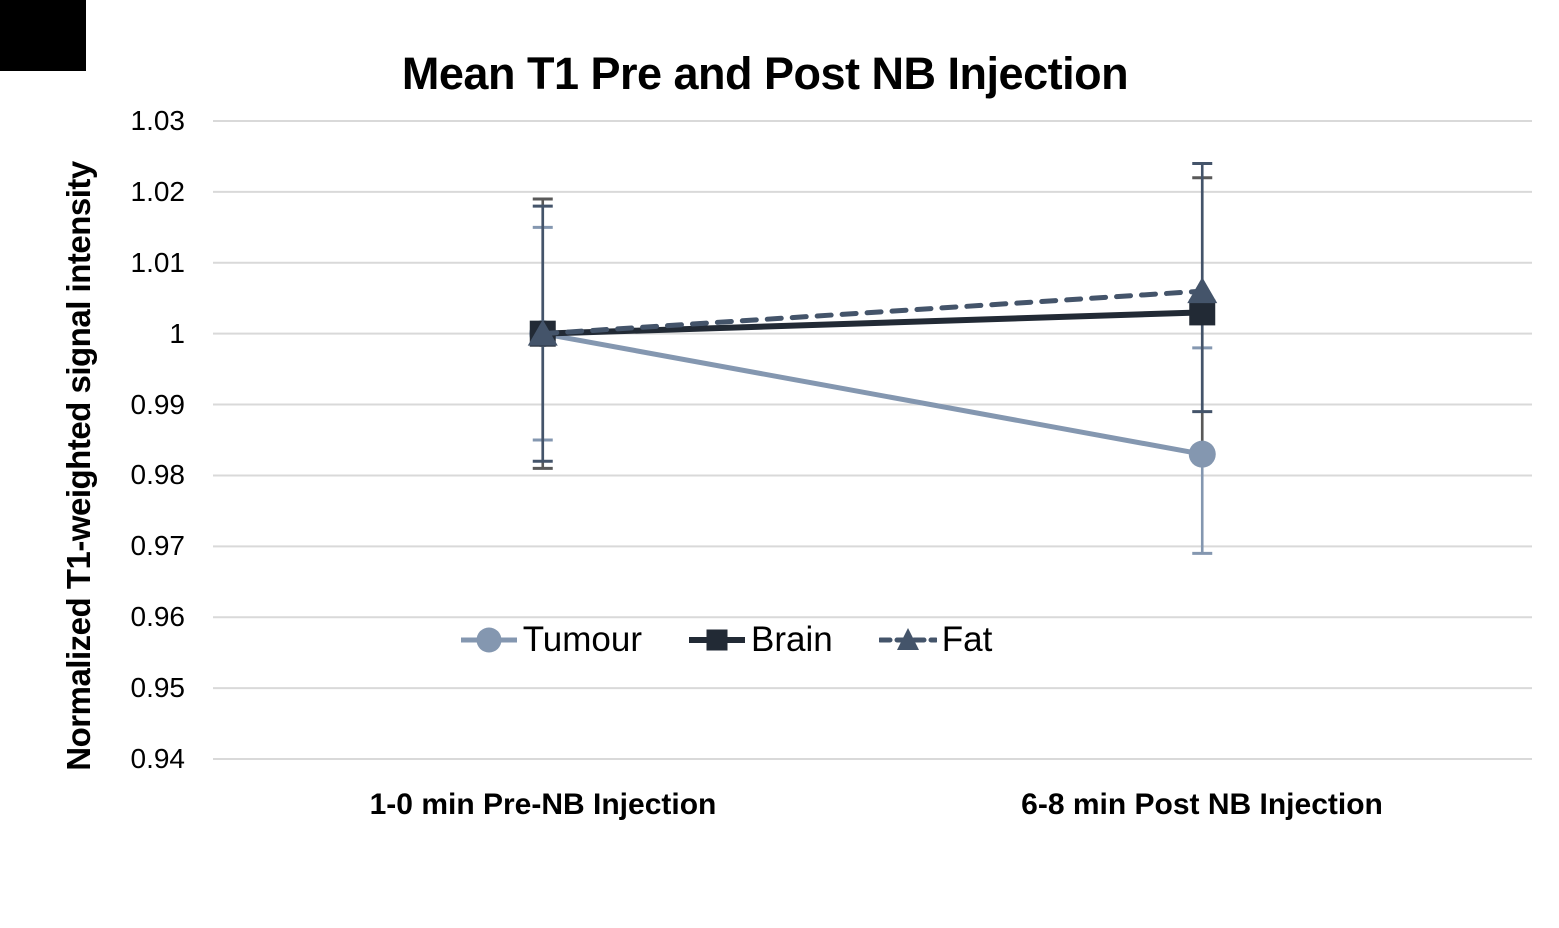 This screenshot has height=928, width=1559. Describe the element at coordinates (872, 394) in the screenshot. I see `series-tumour` at that location.